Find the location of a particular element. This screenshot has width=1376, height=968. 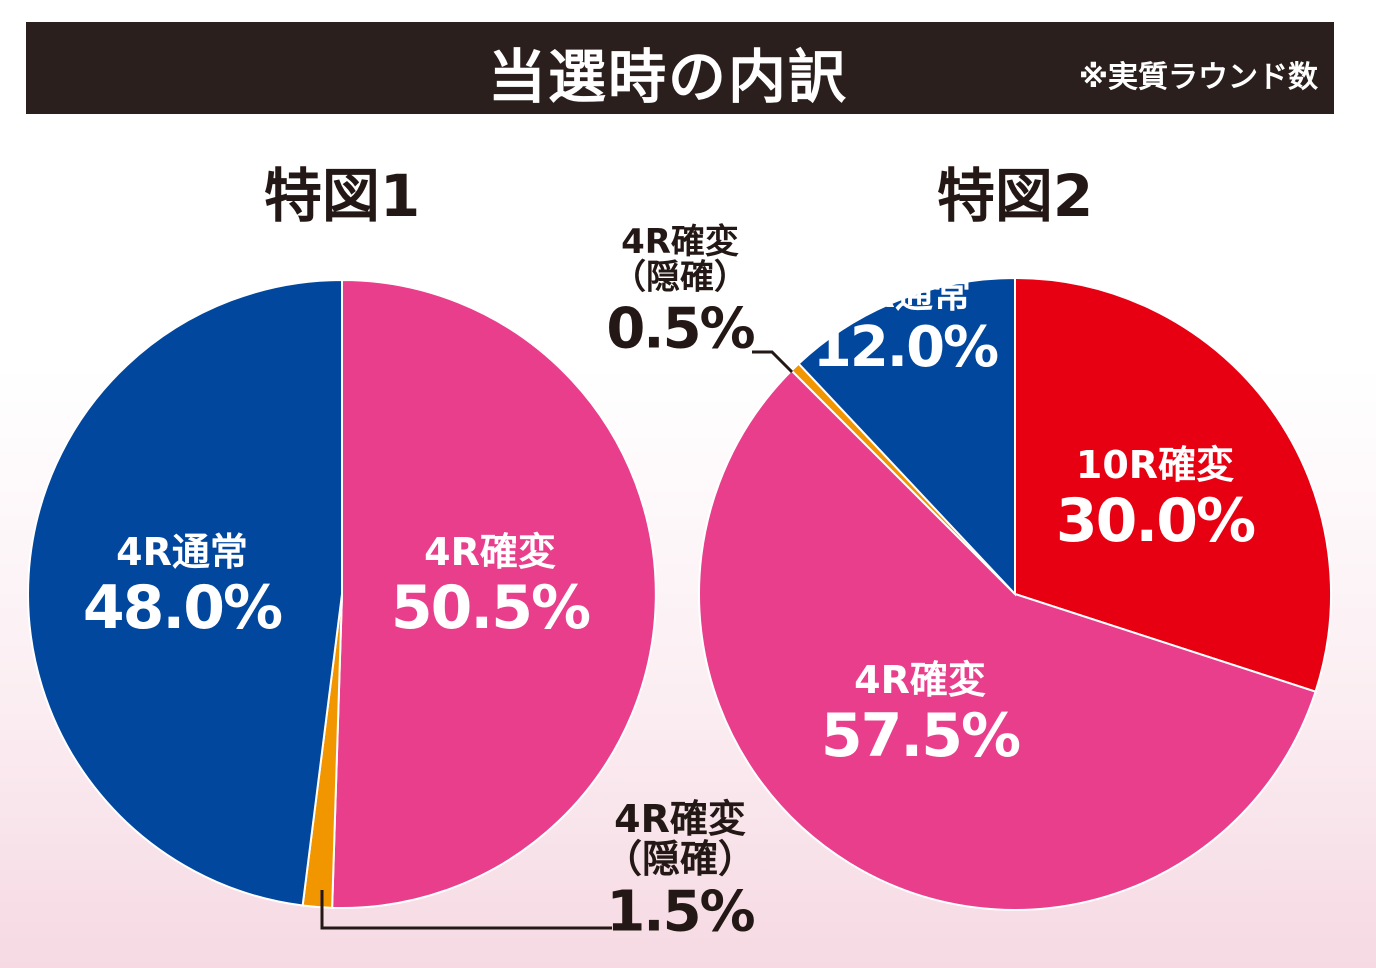

header-bar: 当選時の内訳 ※実質ラウンド数 is located at coordinates (680, 68).